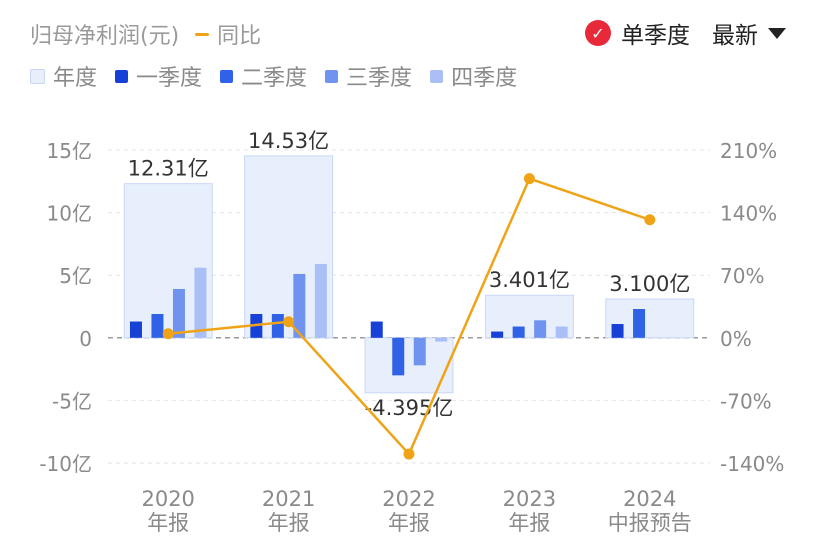 The height and width of the screenshot is (554, 816). Describe the element at coordinates (748, 151) in the screenshot. I see `y-right-tick-label: 210%` at that location.